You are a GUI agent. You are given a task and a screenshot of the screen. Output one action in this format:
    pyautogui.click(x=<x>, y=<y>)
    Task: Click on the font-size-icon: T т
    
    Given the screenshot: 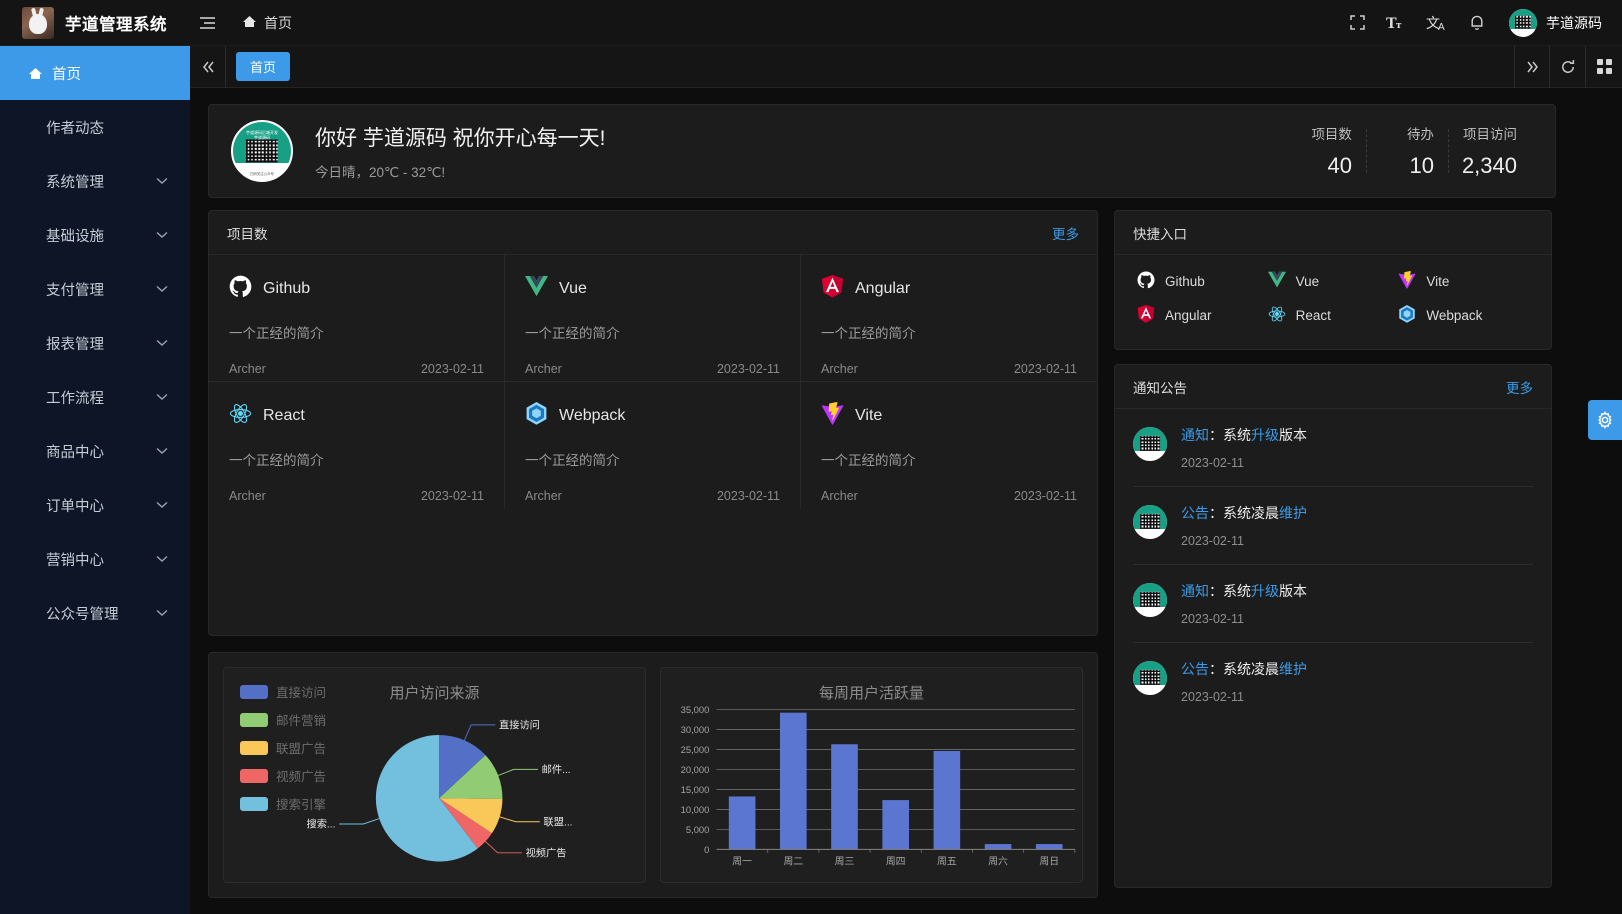 What is the action you would take?
    pyautogui.click(x=1397, y=23)
    